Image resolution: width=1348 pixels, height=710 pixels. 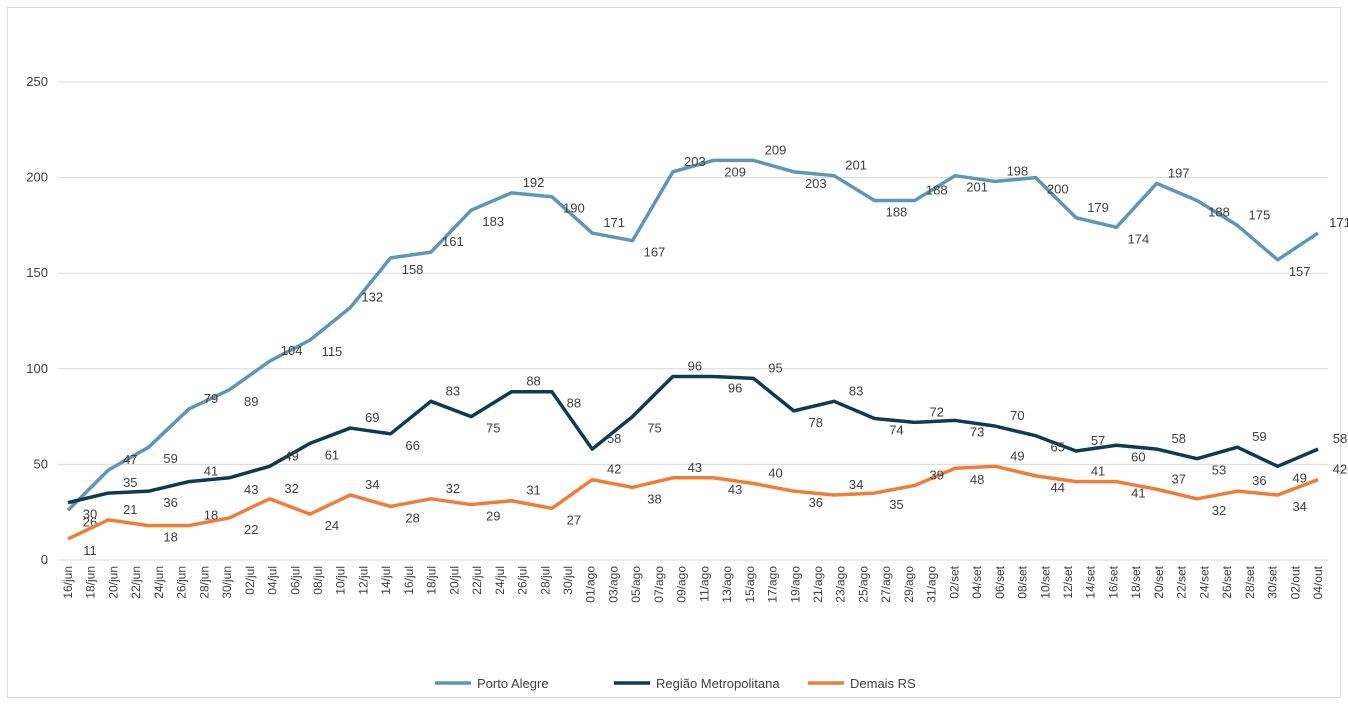 I want to click on data-label: 69, so click(x=372, y=417).